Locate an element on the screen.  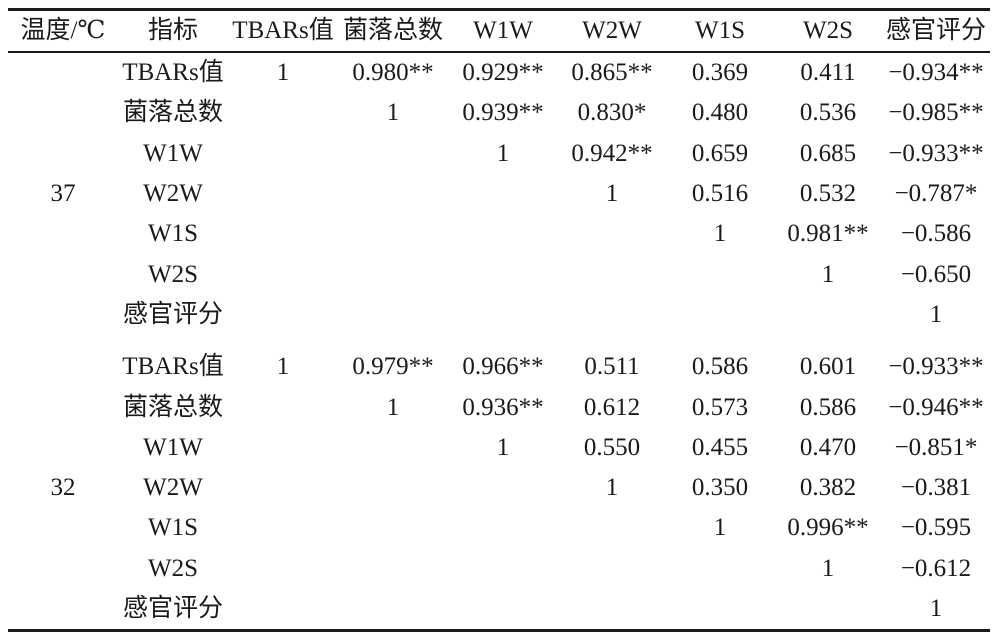
header-total-colony: 菌落总数 is located at coordinates (392, 30).